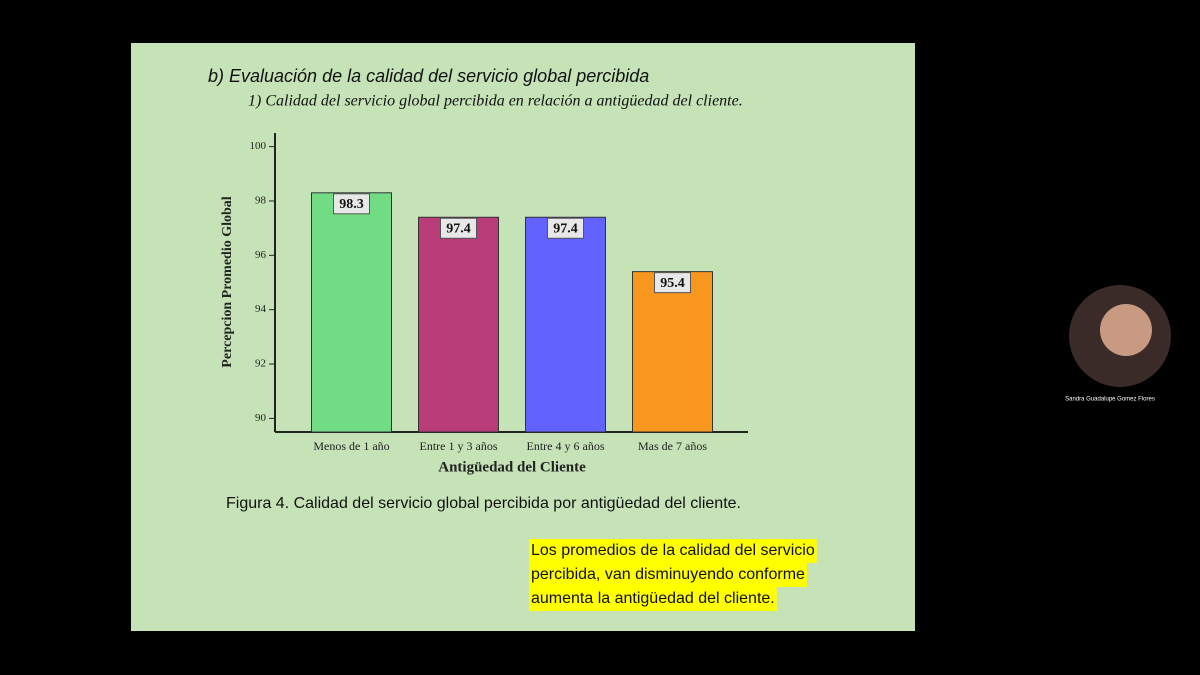 Image resolution: width=1200 pixels, height=675 pixels. I want to click on value-label: 95.4, so click(672, 283).